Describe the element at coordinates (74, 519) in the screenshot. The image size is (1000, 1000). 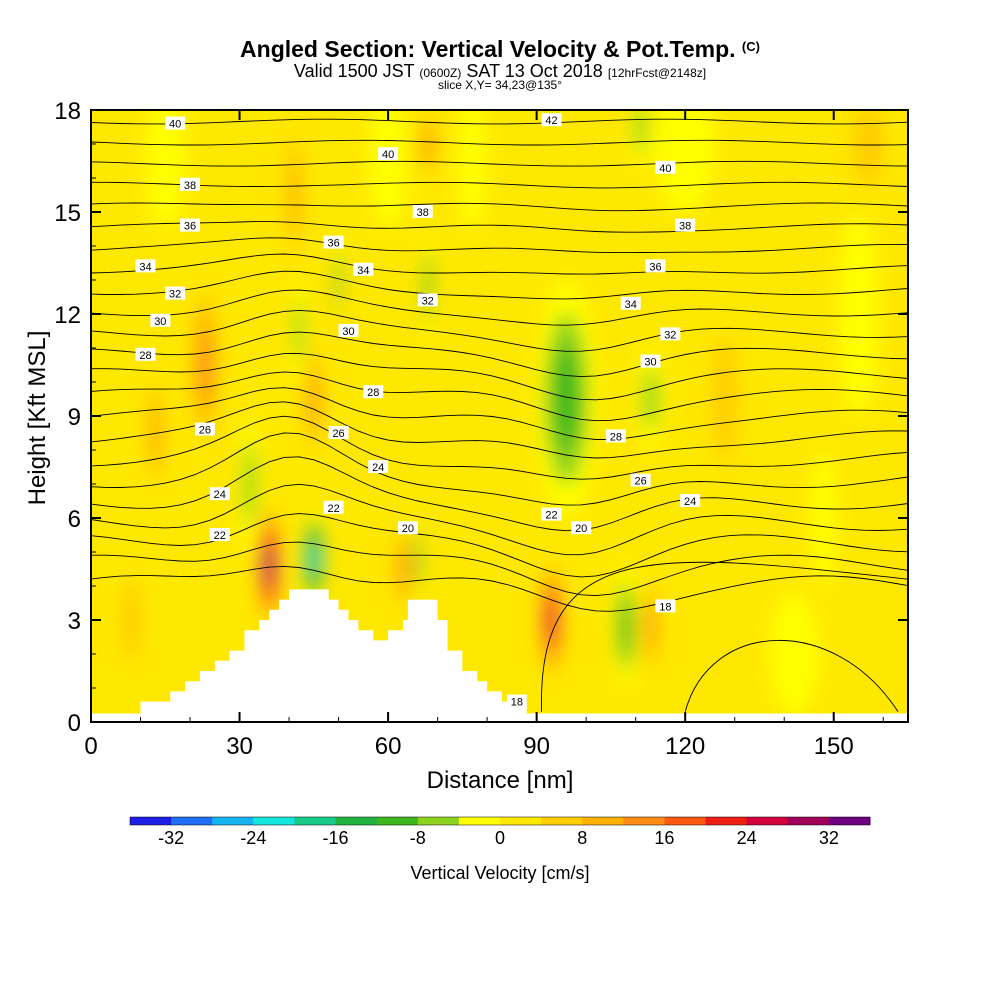
I see `svg-text: 6` at that location.